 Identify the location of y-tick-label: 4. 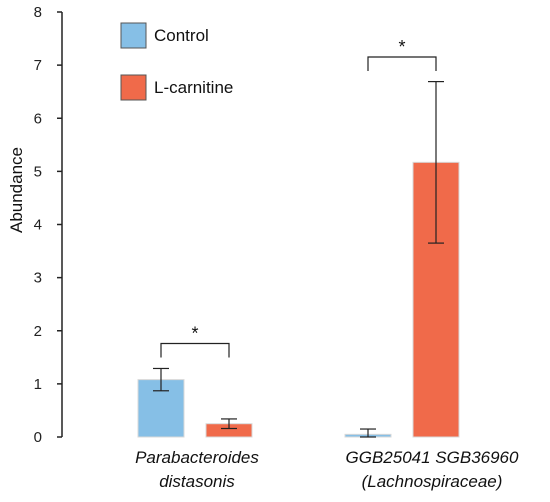
(38, 225).